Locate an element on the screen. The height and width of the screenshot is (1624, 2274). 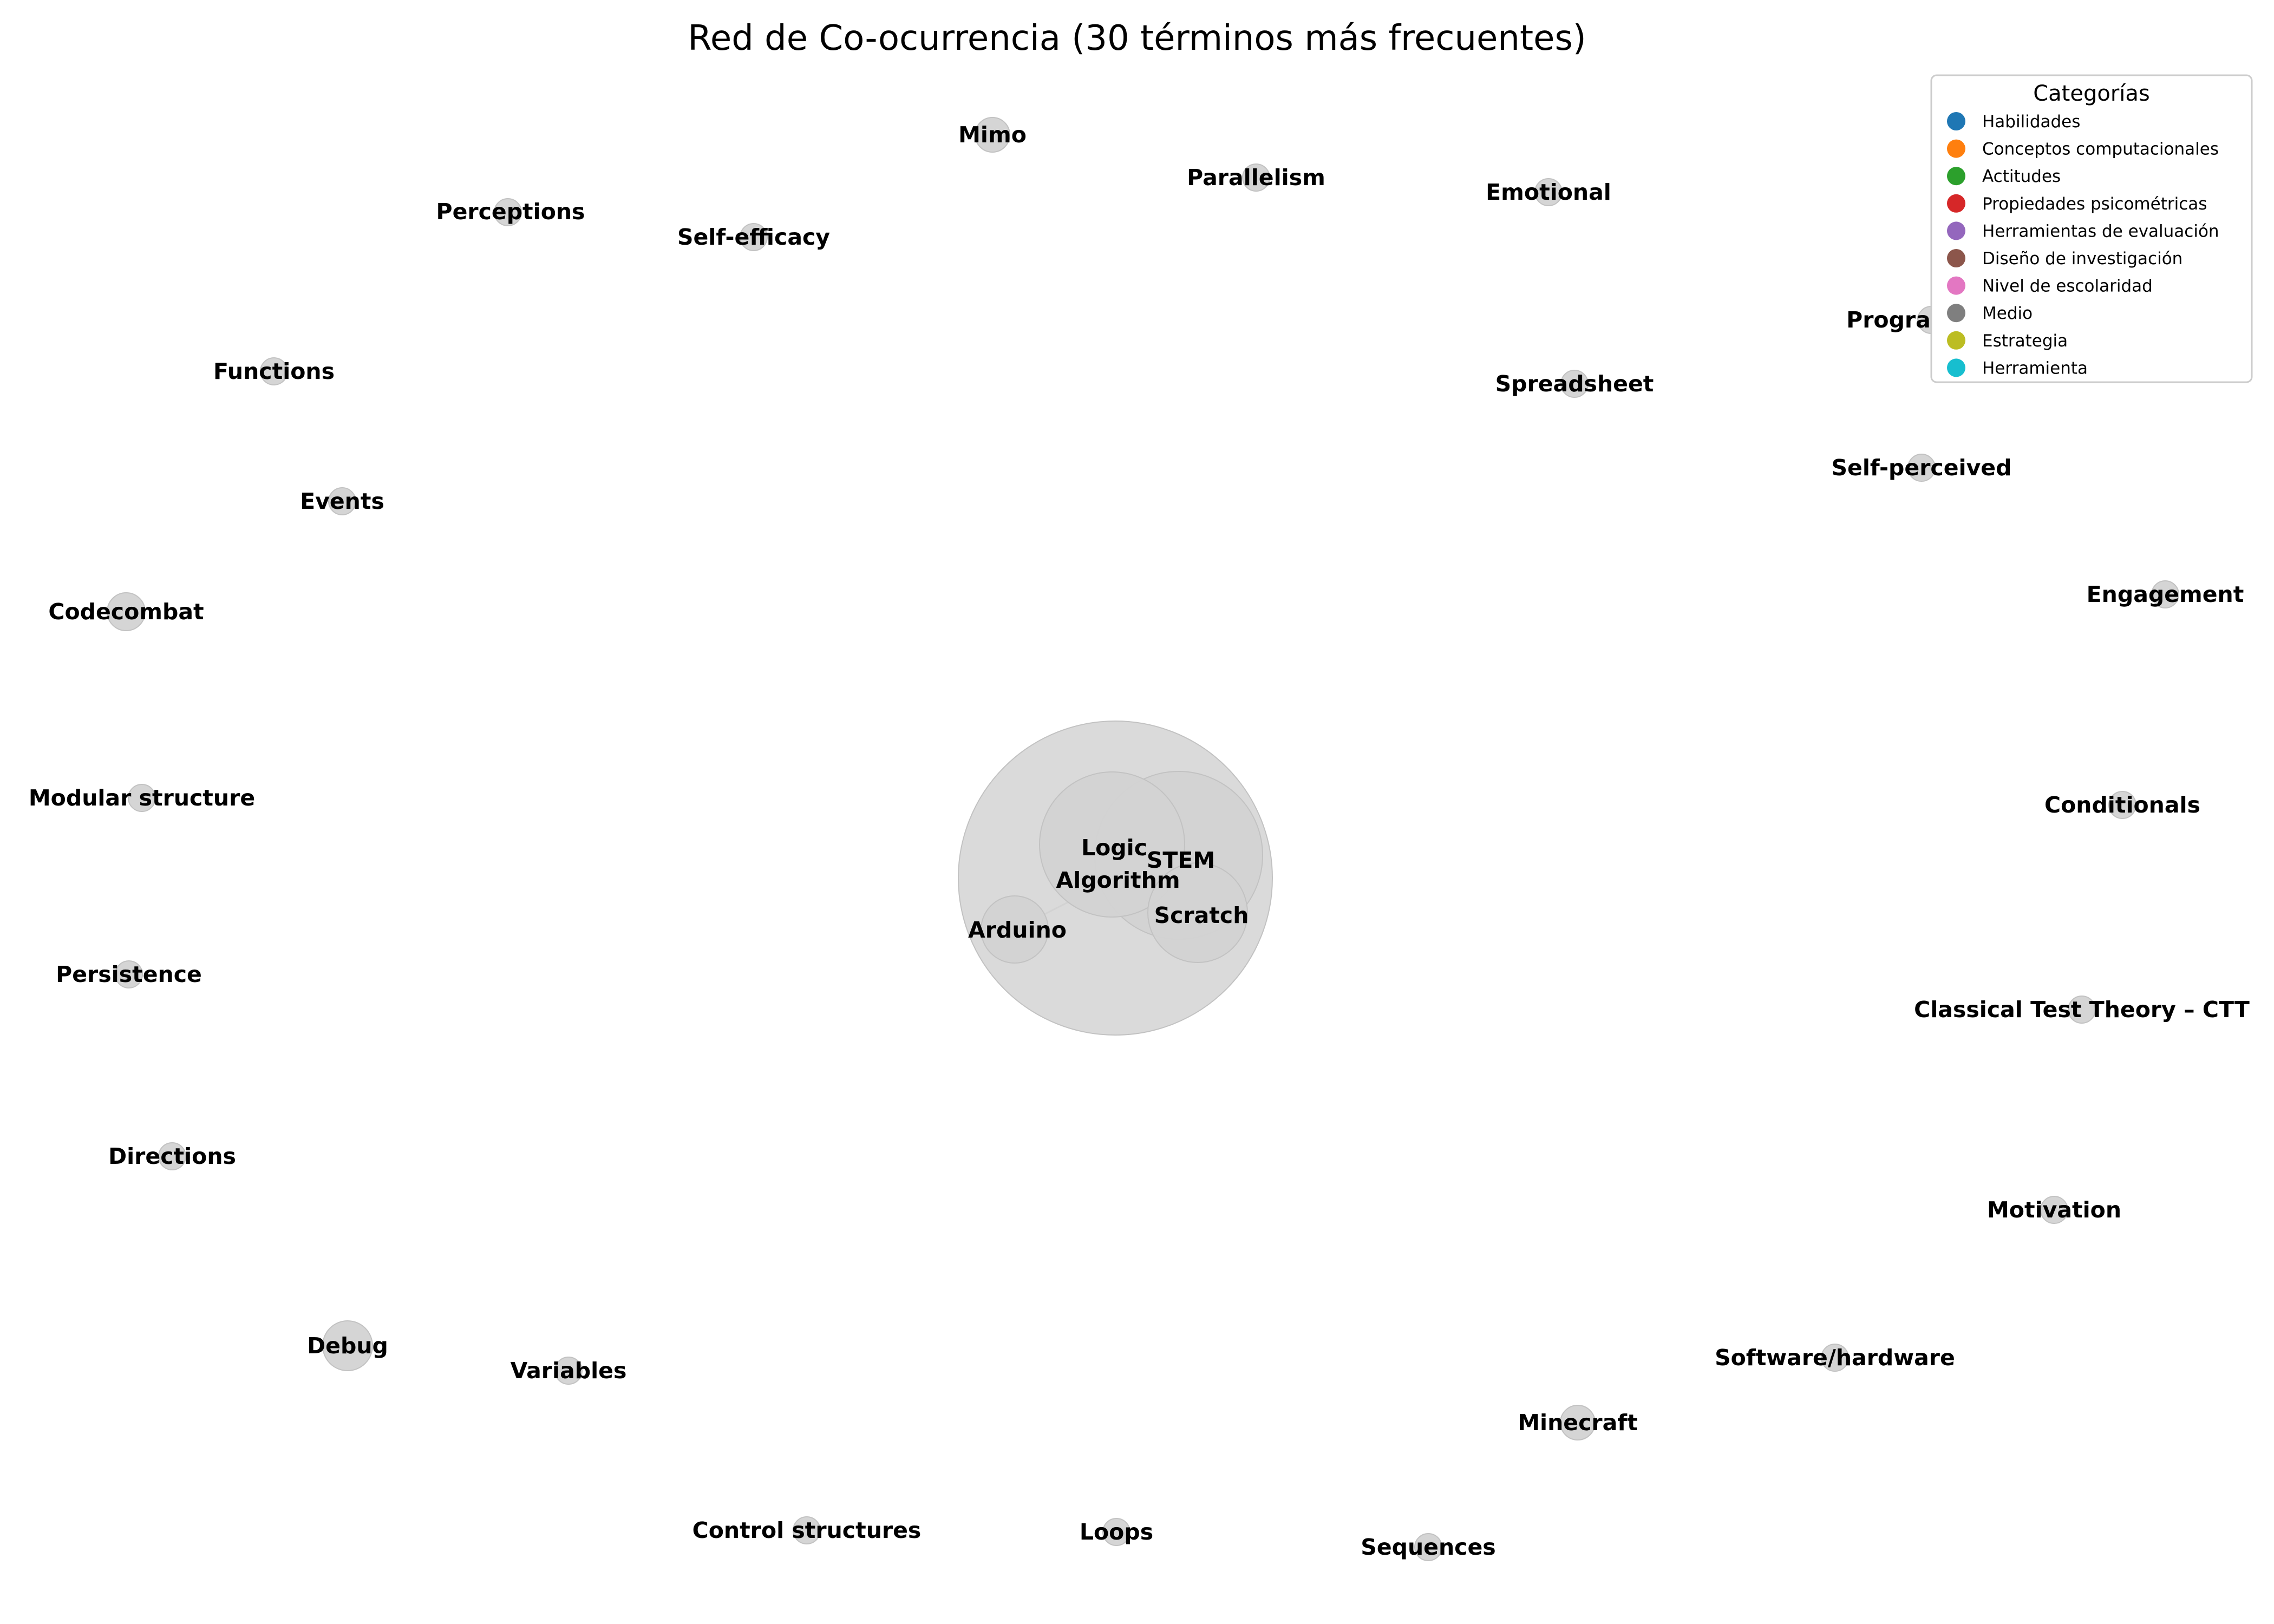
node-label-loops: Loops is located at coordinates (1117, 1532).